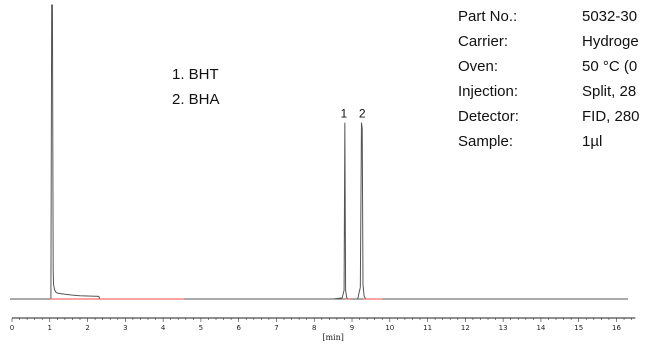 Image resolution: width=649 pixels, height=345 pixels. Describe the element at coordinates (343, 114) in the screenshot. I see `peak-label-1: 1` at that location.